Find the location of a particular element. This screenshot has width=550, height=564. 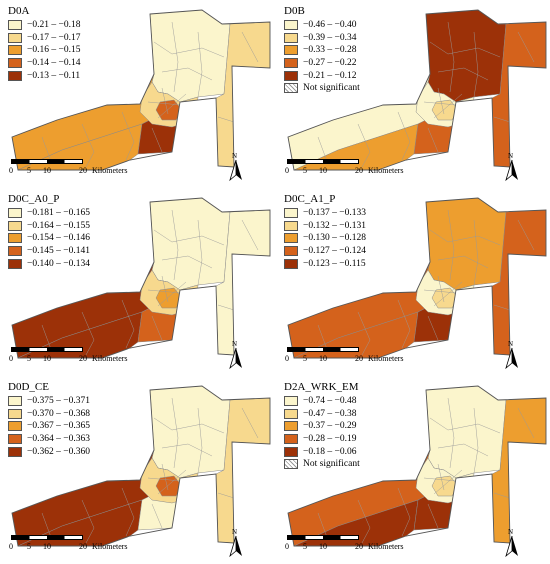

legend-entry: −0.74 – −0.48 is located at coordinates (322, 401).